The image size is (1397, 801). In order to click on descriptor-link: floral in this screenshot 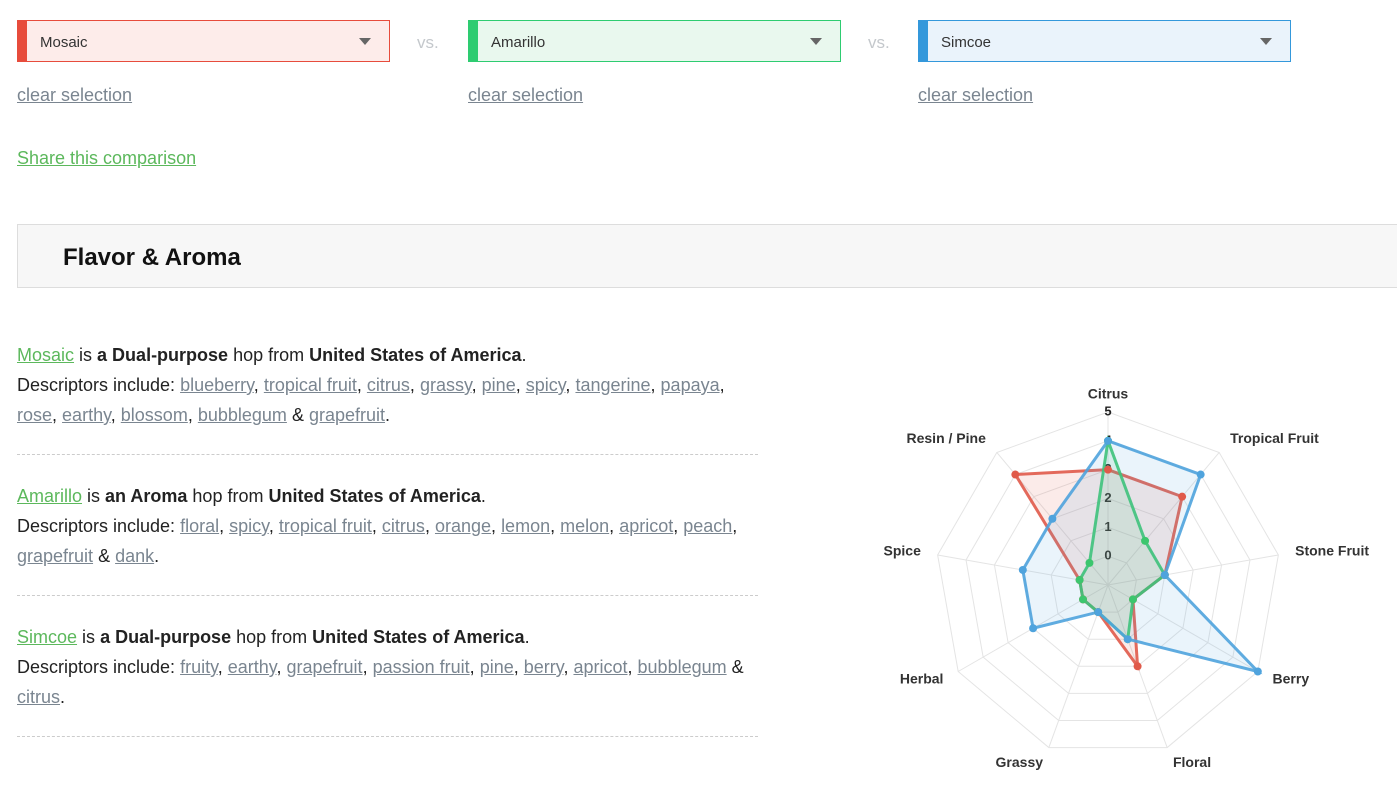, I will do `click(200, 526)`.